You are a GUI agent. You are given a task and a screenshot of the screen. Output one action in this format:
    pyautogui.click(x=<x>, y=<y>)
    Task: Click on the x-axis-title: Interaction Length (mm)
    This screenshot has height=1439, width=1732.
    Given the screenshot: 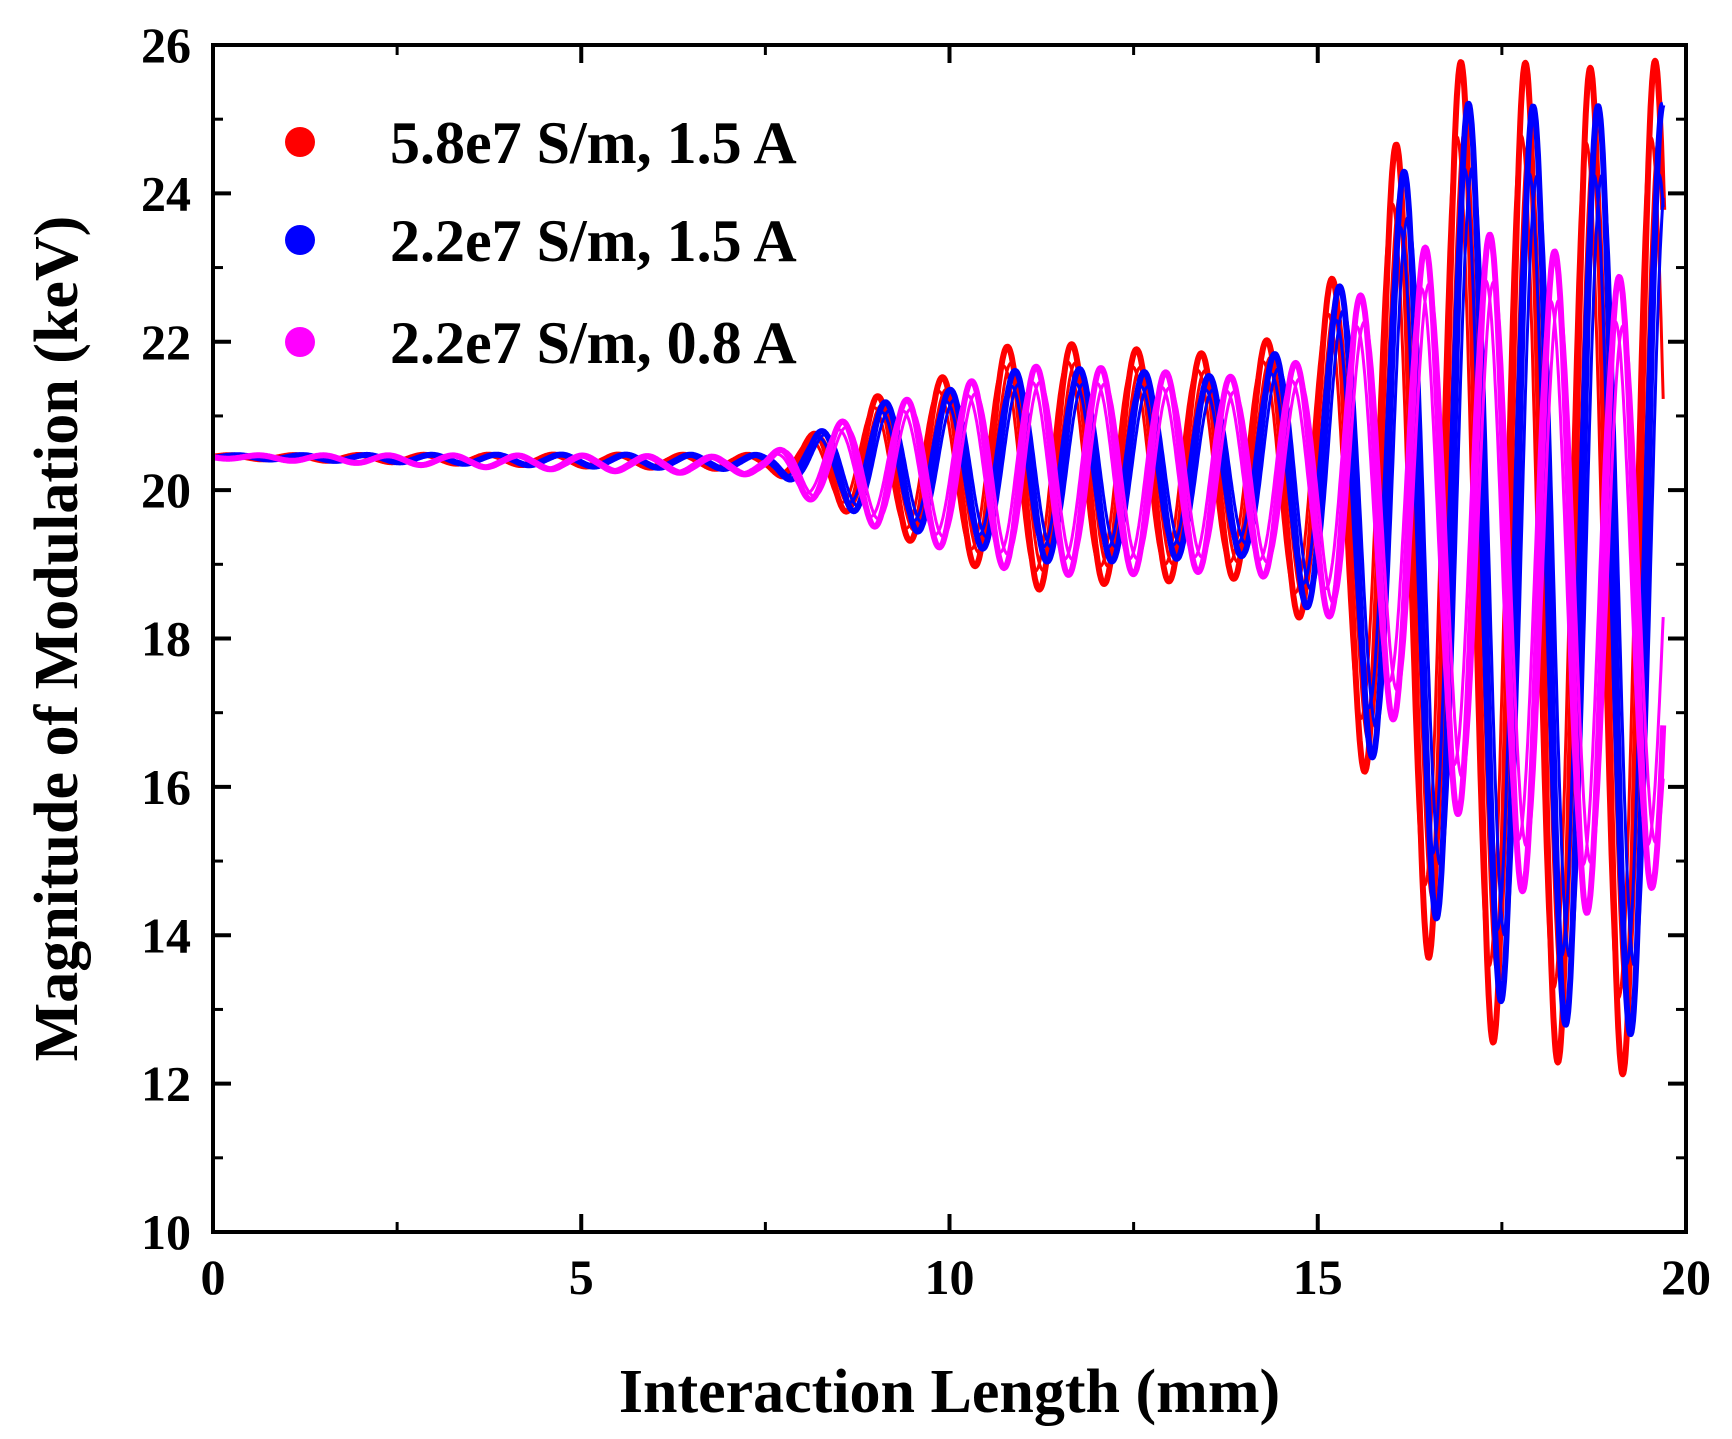 What is the action you would take?
    pyautogui.click(x=949, y=1392)
    